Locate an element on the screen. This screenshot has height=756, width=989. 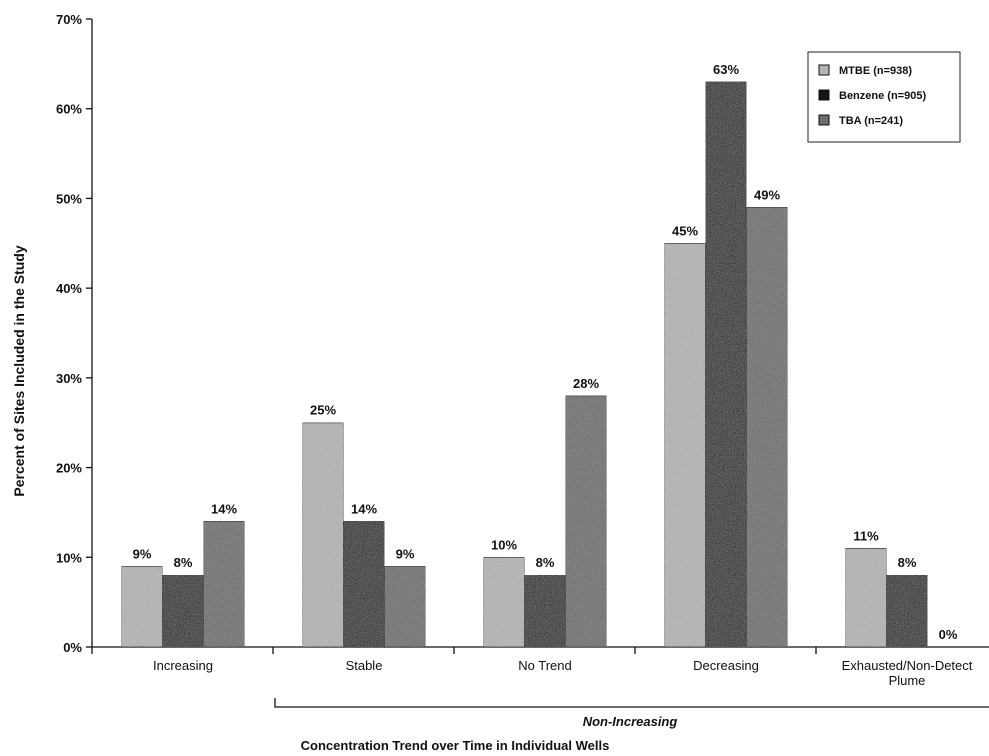
y-tick-label: 30% is located at coordinates (69, 378).